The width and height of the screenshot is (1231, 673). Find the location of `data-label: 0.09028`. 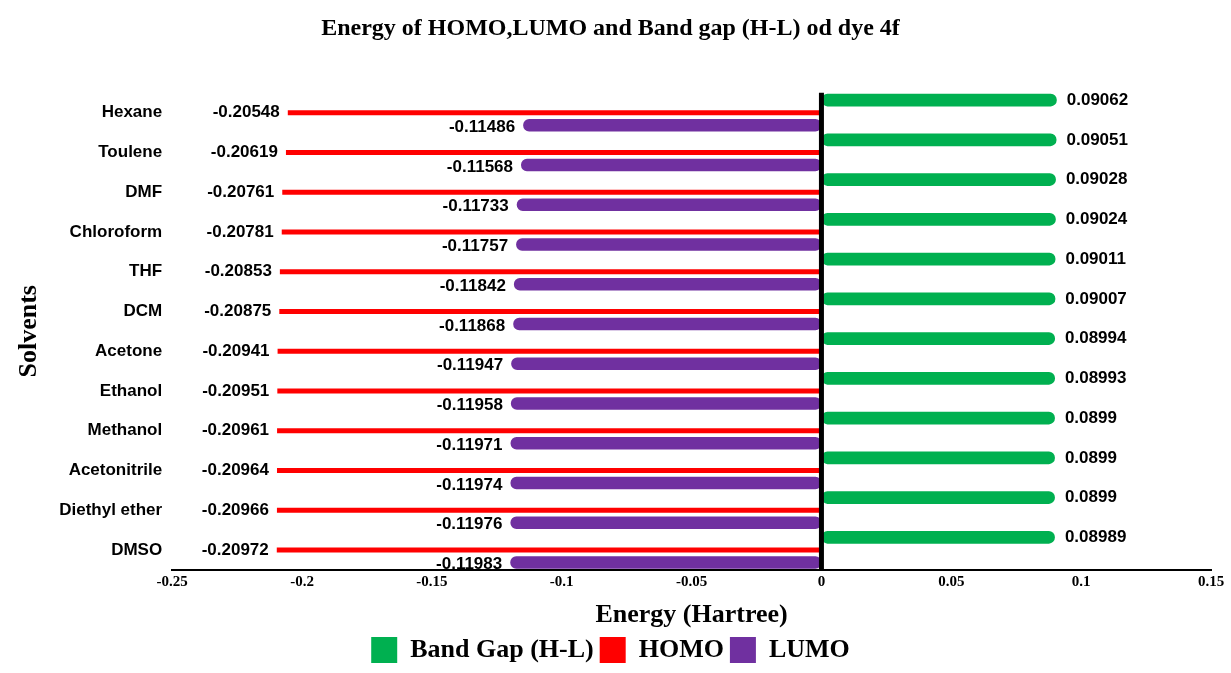

data-label: 0.09028 is located at coordinates (1096, 179).